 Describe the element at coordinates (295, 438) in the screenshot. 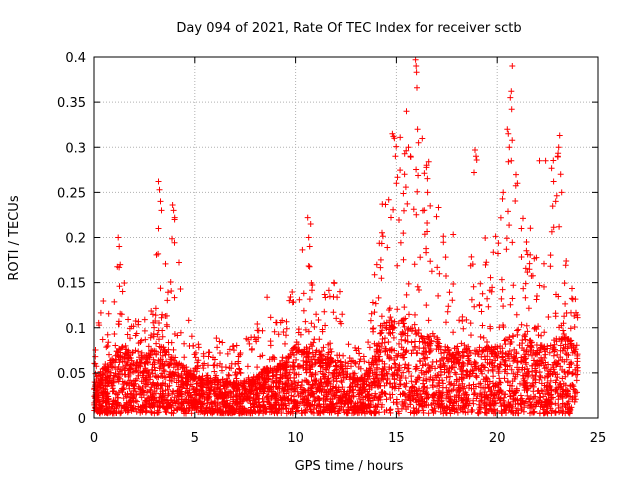

I see `x-tick-label: 10` at that location.